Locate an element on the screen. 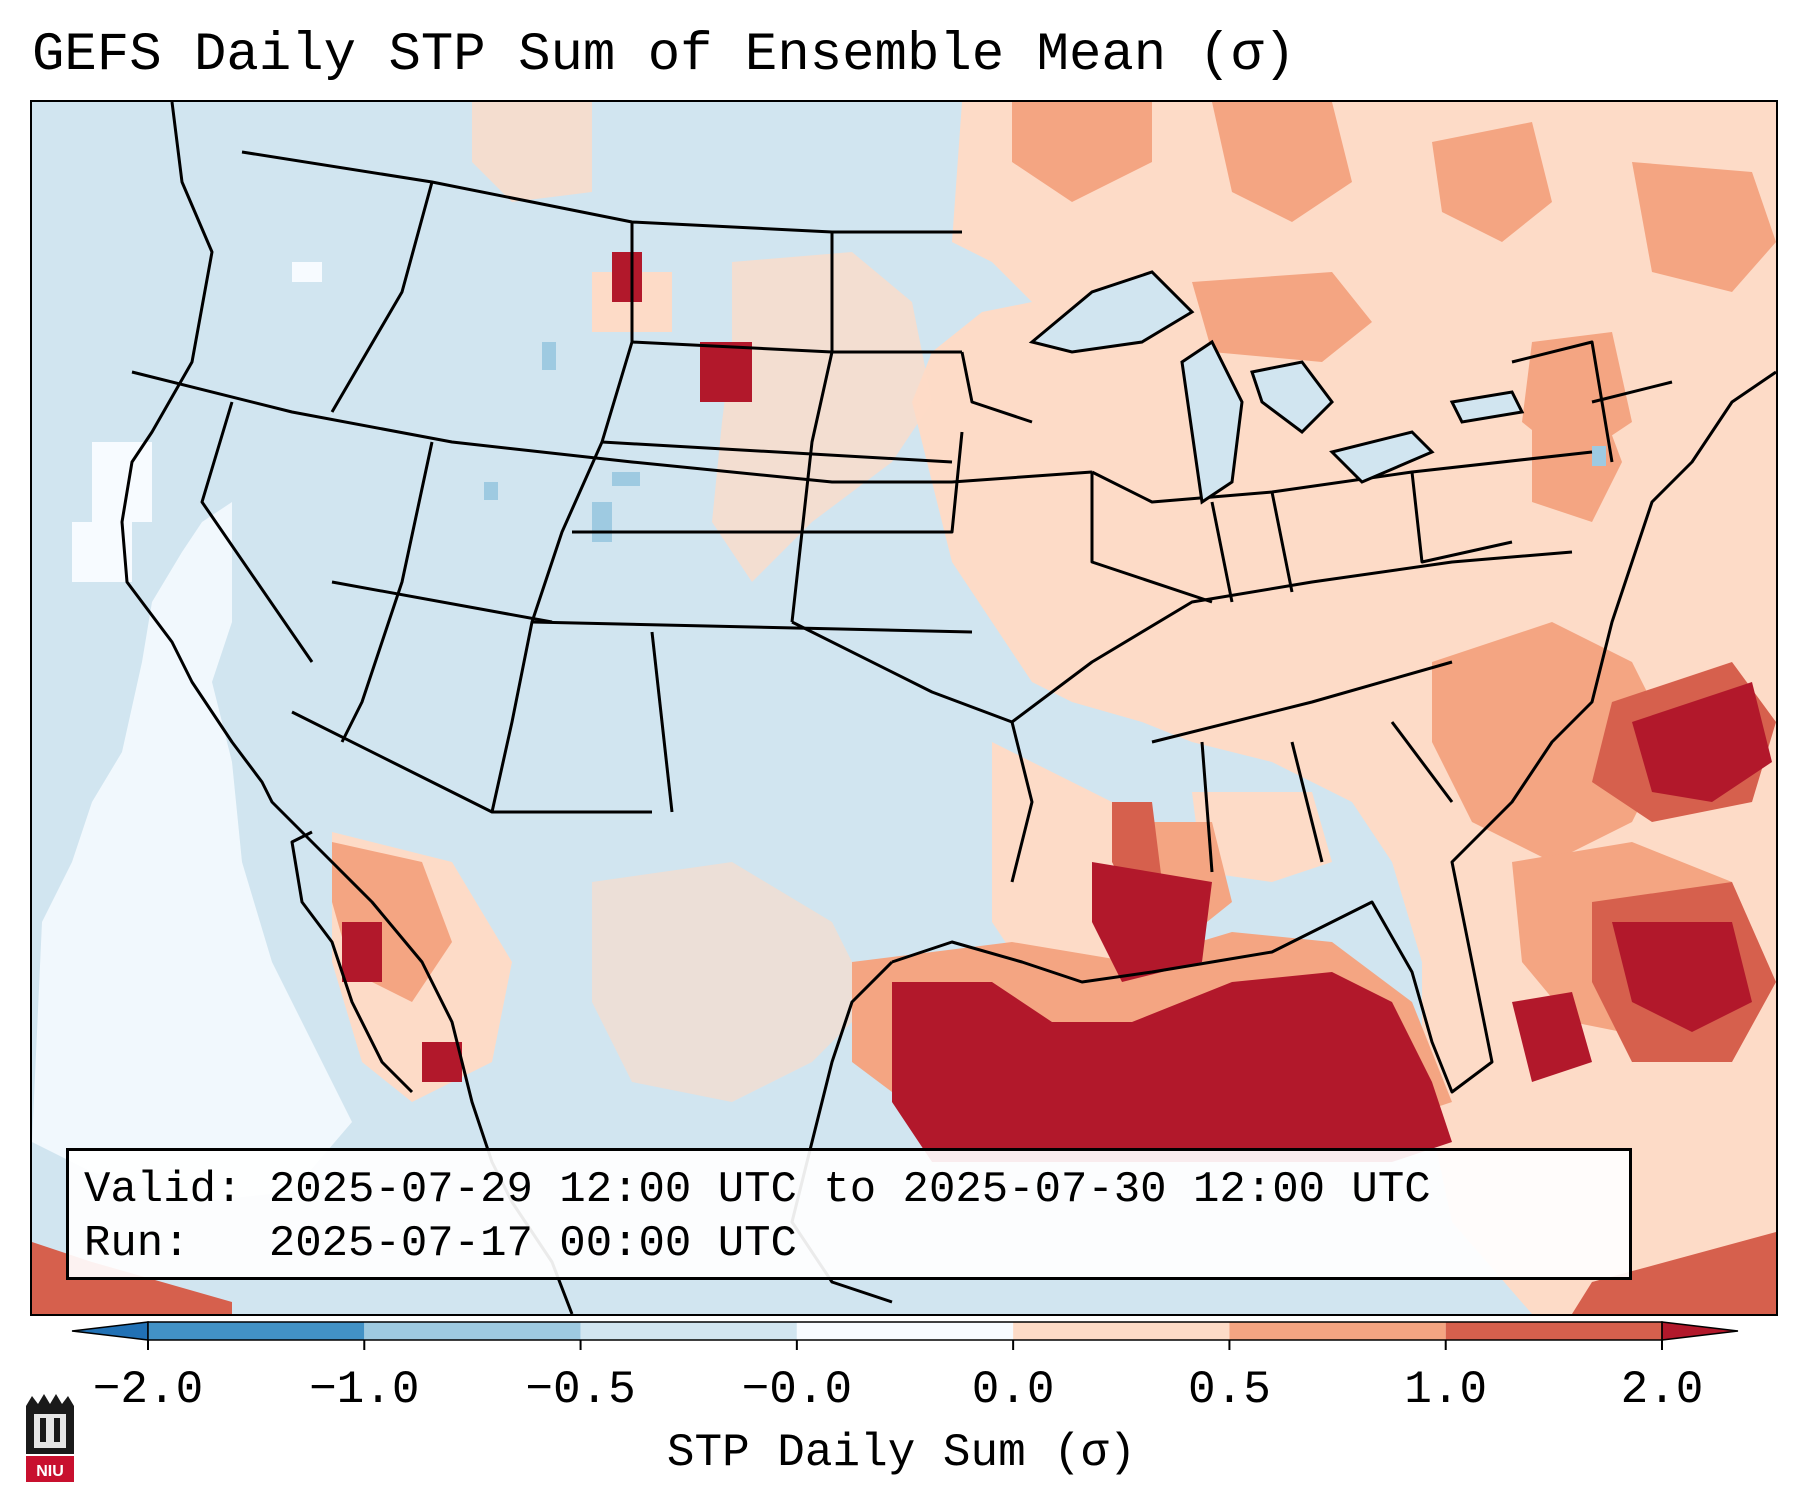 This screenshot has width=1803, height=1506. valid-label: Valid: is located at coordinates (163, 1190).